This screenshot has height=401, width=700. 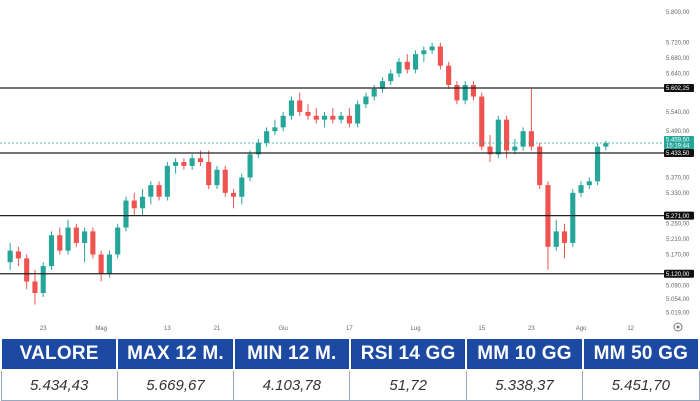 What do you see at coordinates (217, 329) in the screenshot?
I see `x-tick-label: 21` at bounding box center [217, 329].